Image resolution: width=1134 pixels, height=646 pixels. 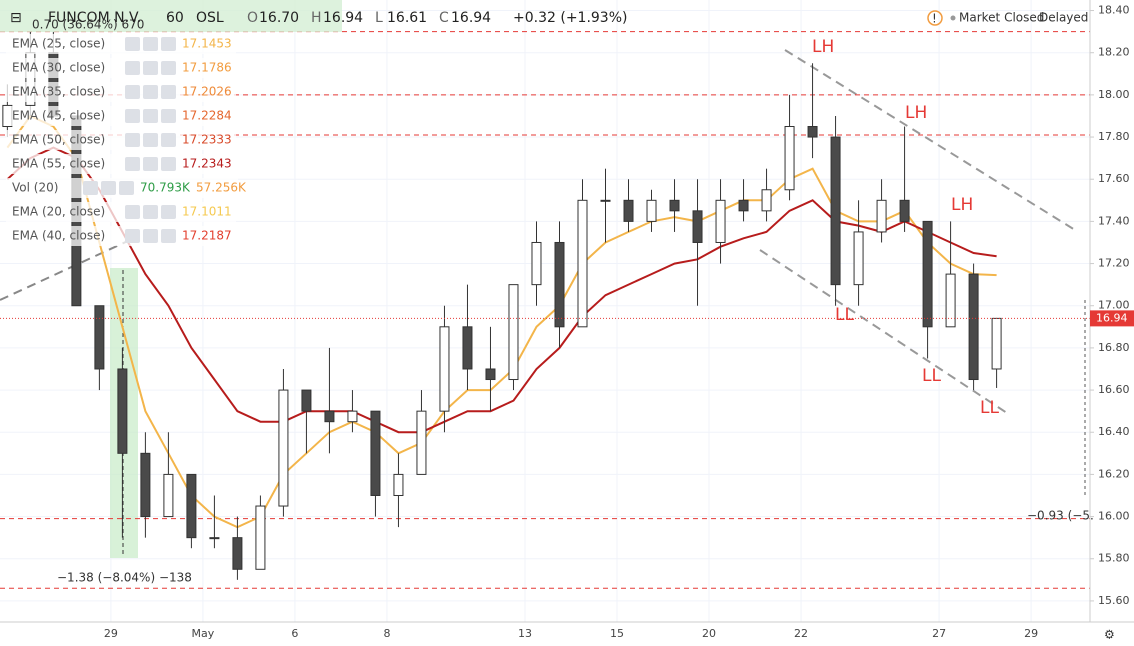 What do you see at coordinates (111, 633) in the screenshot?
I see `x-tick-label: 29` at bounding box center [111, 633].